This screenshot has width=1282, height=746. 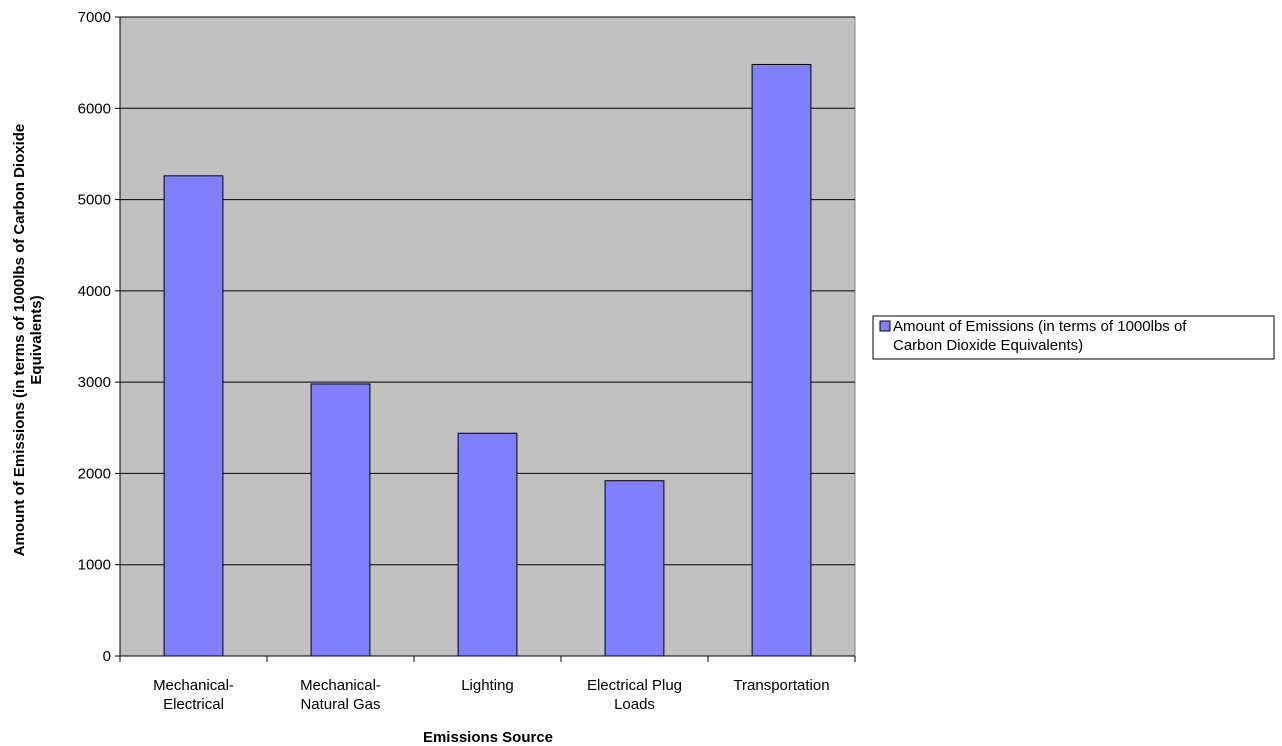 What do you see at coordinates (94, 291) in the screenshot?
I see `y-tick-label: 4000` at bounding box center [94, 291].